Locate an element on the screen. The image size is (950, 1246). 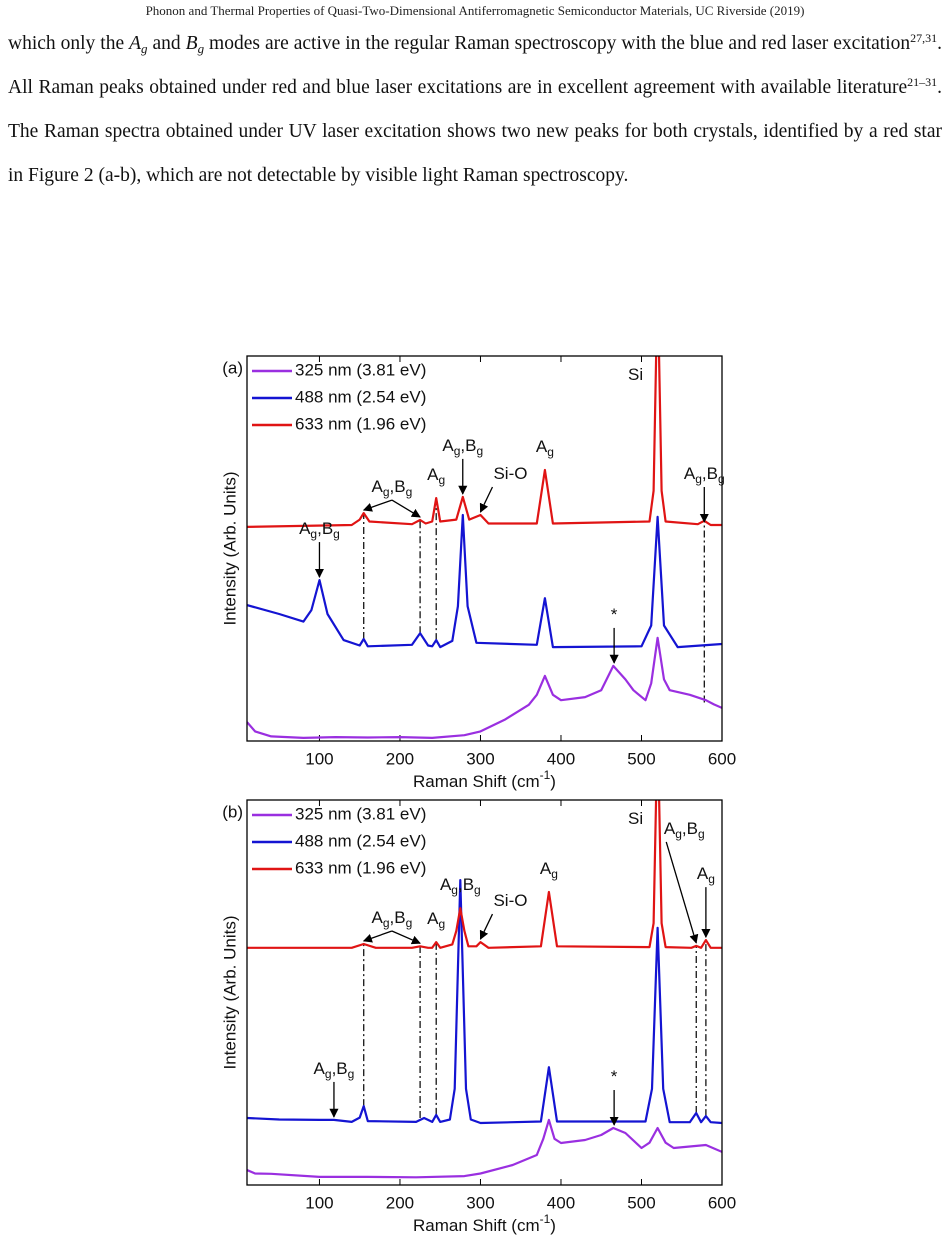
x-axis-label: Raman Shift (cm-1) is located at coordinates (484, 779).